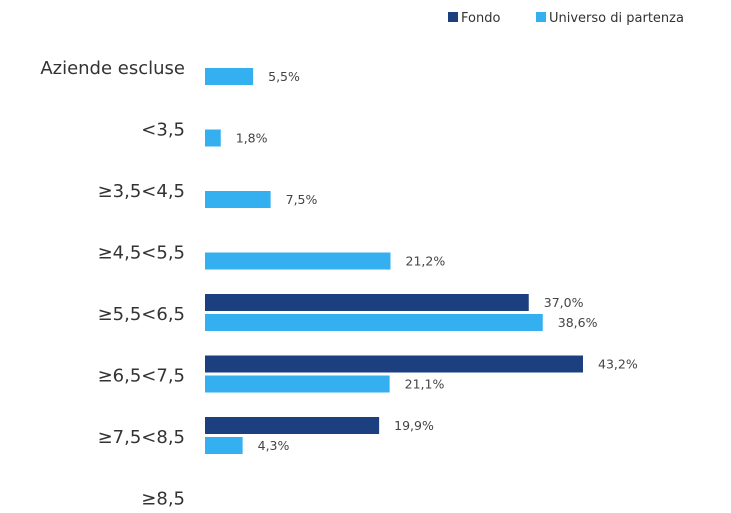 The image size is (731, 513). Describe the element at coordinates (284, 76) in the screenshot. I see `value-label-universo-0: 5,5%` at that location.